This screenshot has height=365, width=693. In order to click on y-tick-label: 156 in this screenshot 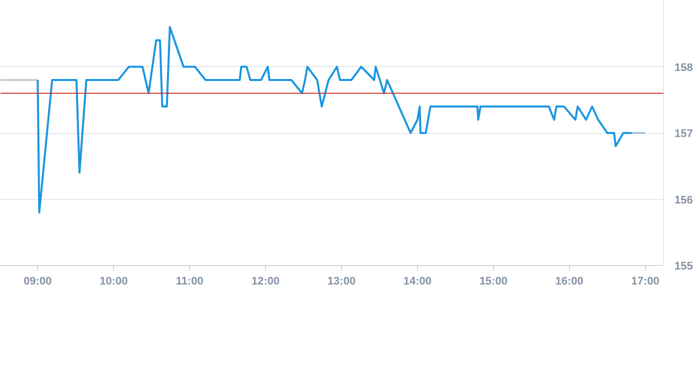, I will do `click(683, 200)`.